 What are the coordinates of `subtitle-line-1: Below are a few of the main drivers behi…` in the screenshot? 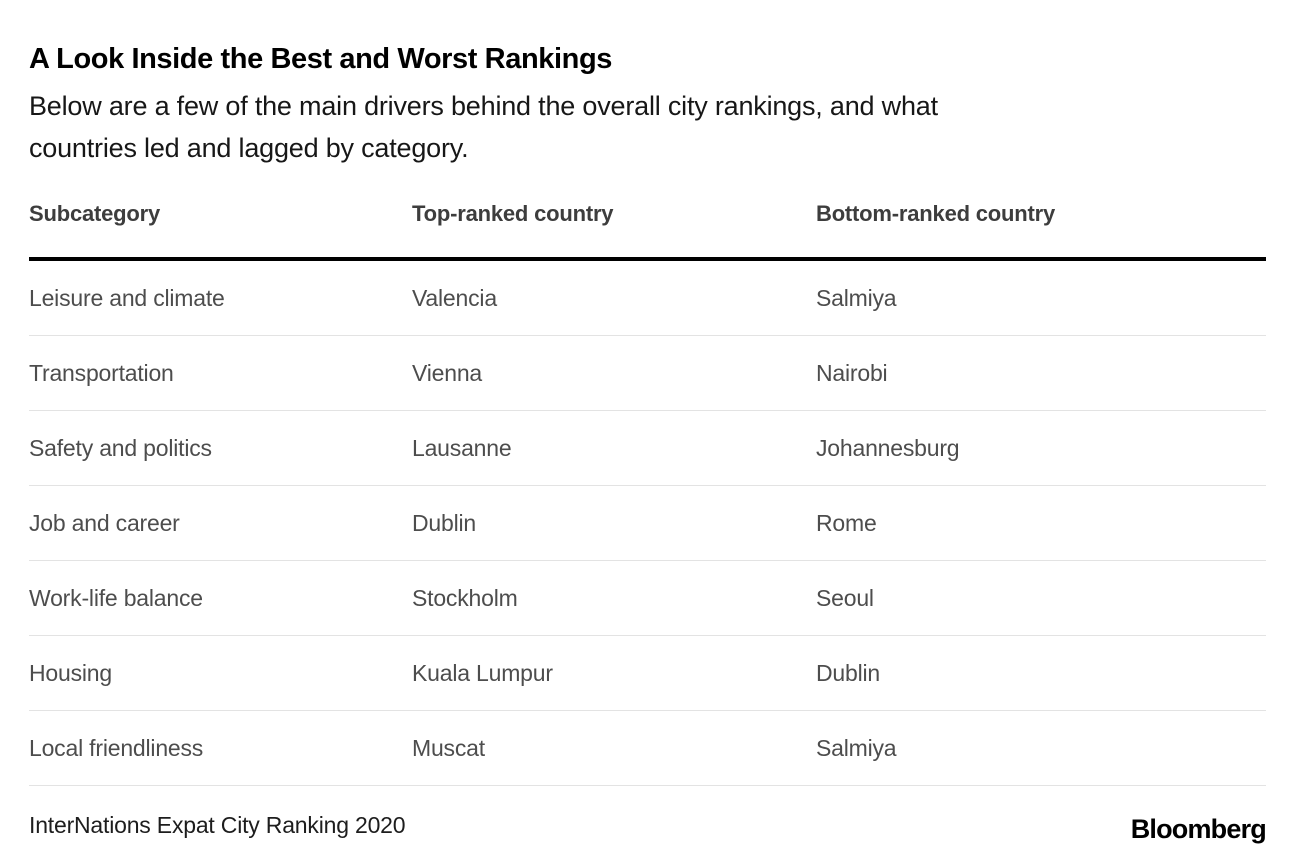 It's located at (483, 106).